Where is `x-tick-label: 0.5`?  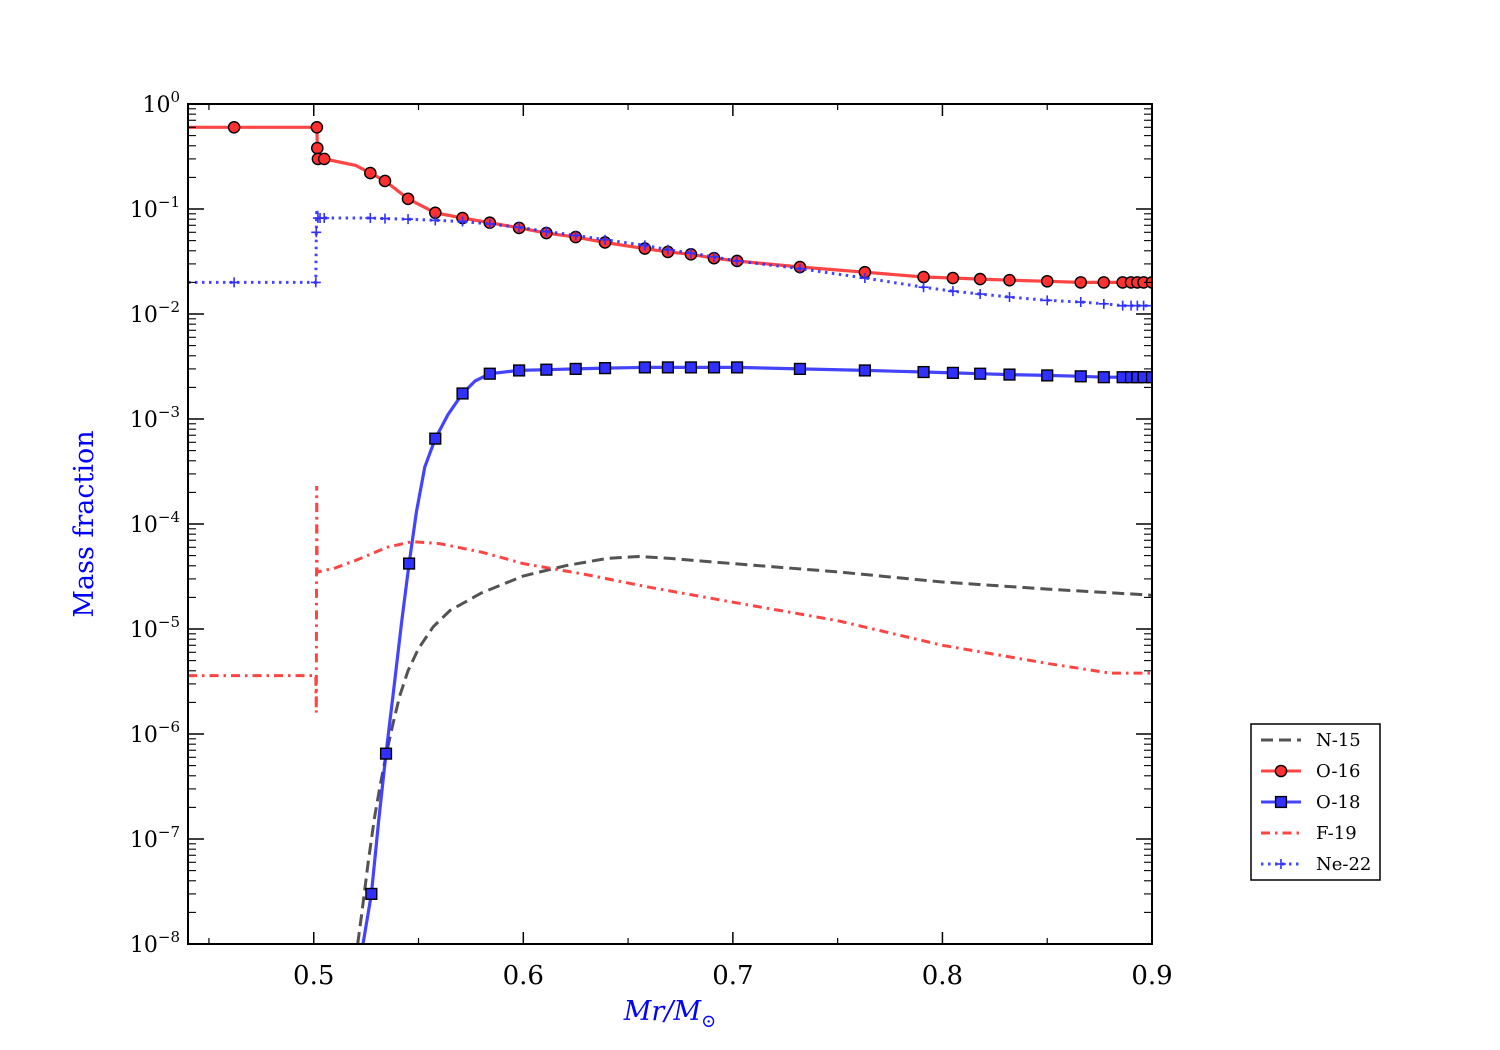 x-tick-label: 0.5 is located at coordinates (313, 976).